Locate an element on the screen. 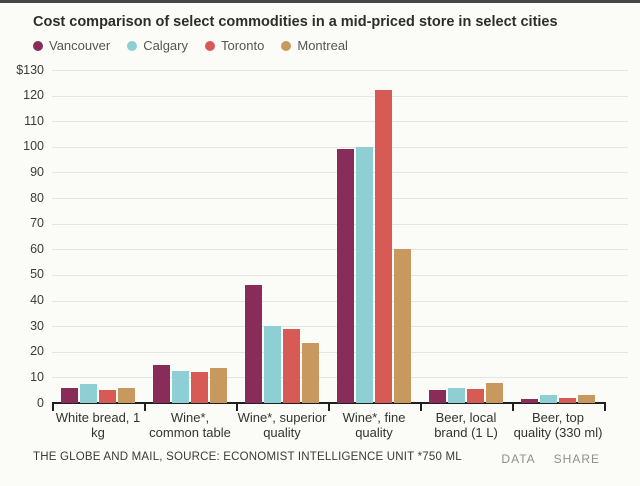 This screenshot has width=640, height=486. y-tick-label: 20 is located at coordinates (37, 351).